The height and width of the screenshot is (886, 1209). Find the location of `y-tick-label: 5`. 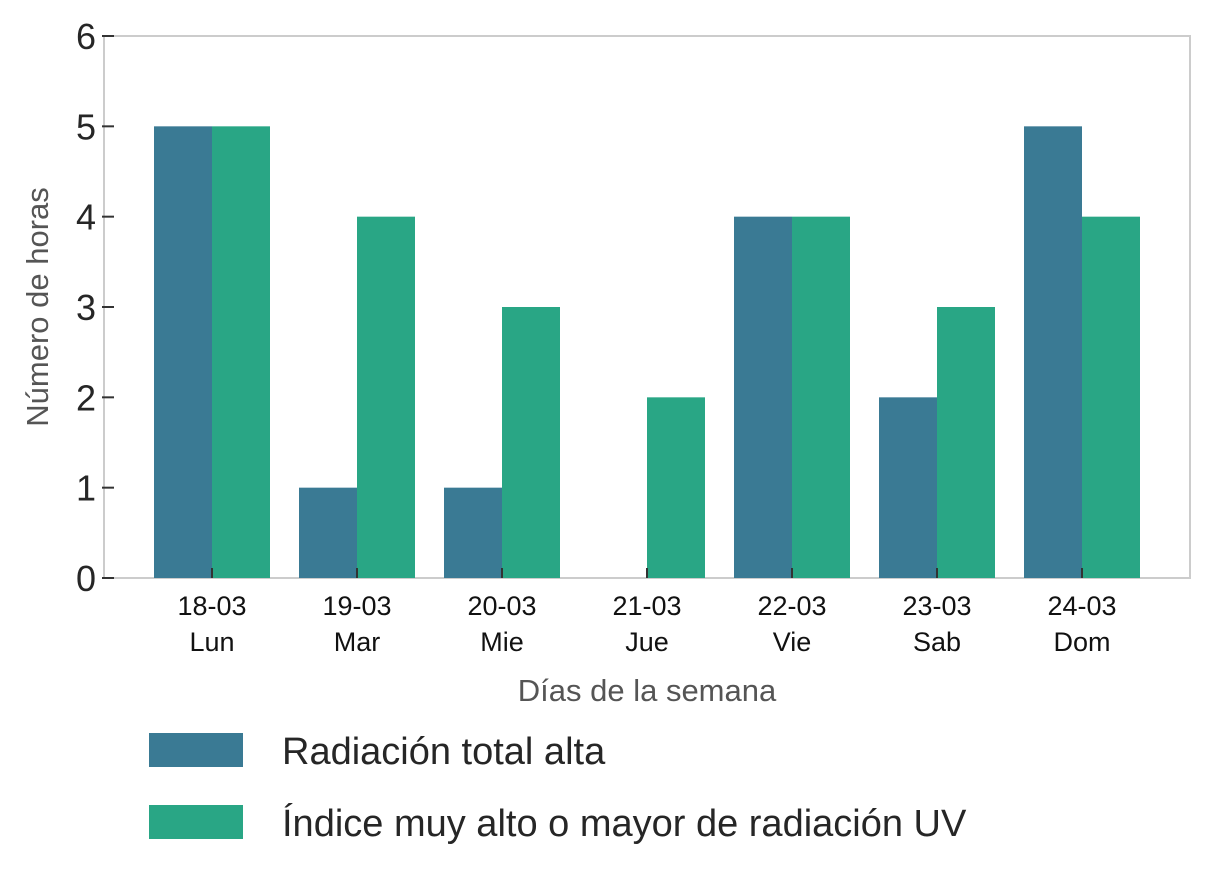

y-tick-label: 5 is located at coordinates (86, 126).